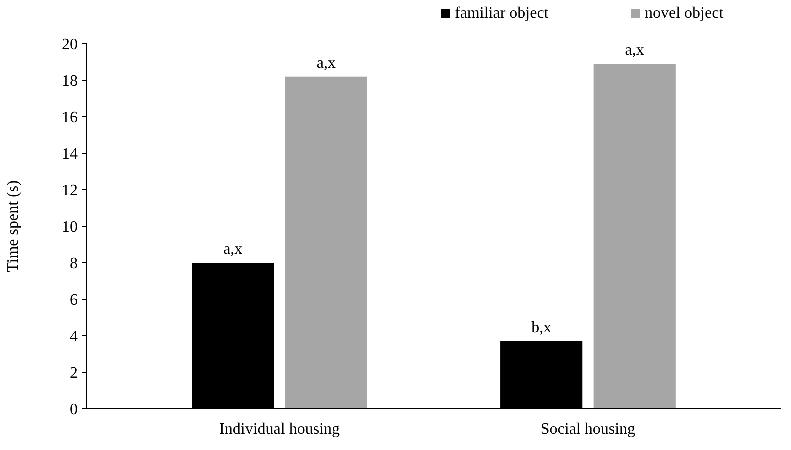 The width and height of the screenshot is (791, 450). What do you see at coordinates (13, 226) in the screenshot?
I see `y-axis-title: Time spent (s)` at bounding box center [13, 226].